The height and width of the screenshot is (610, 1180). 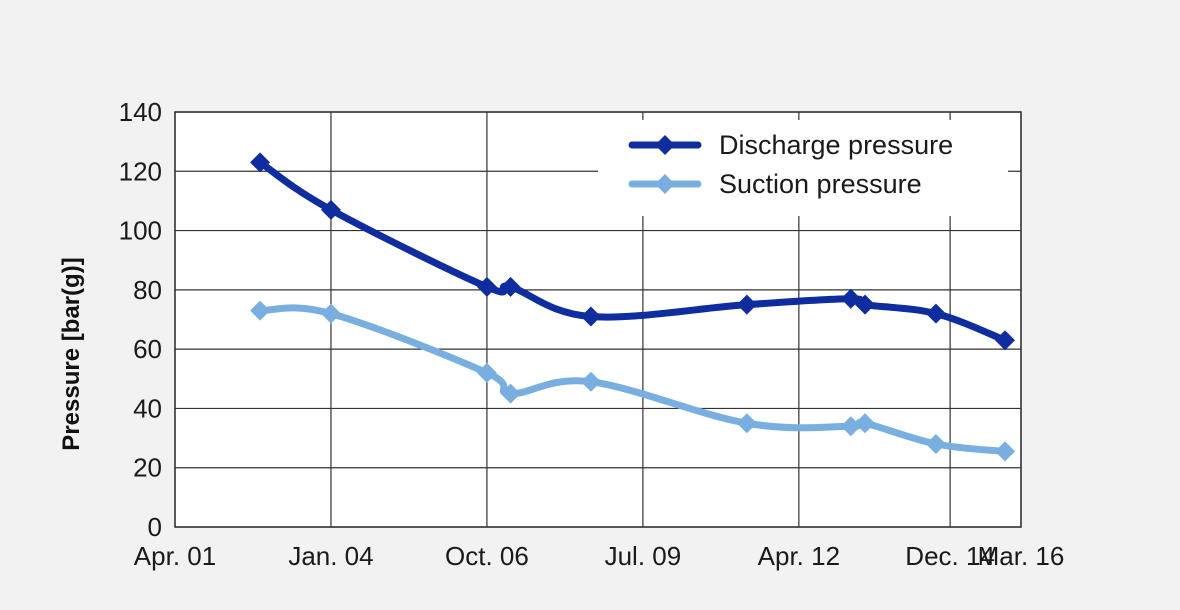 I want to click on y-axis-ticks: 0 20 40 60 80 100 120 140, so click(x=140, y=319).